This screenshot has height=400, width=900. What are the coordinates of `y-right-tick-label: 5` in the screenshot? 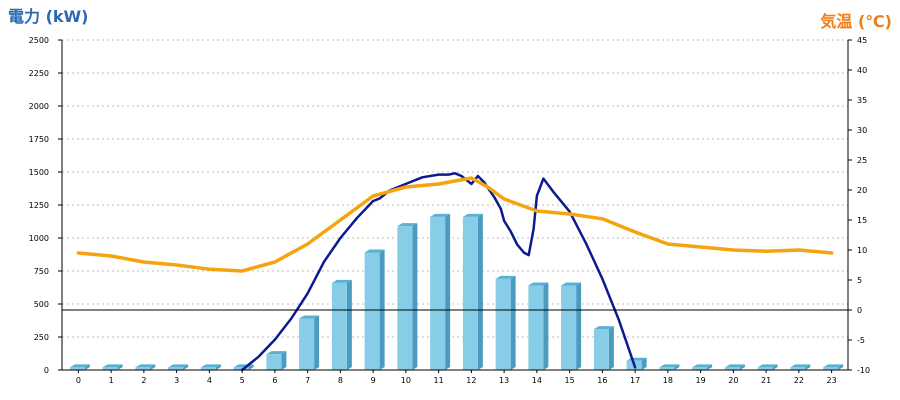 It's located at (859, 280).